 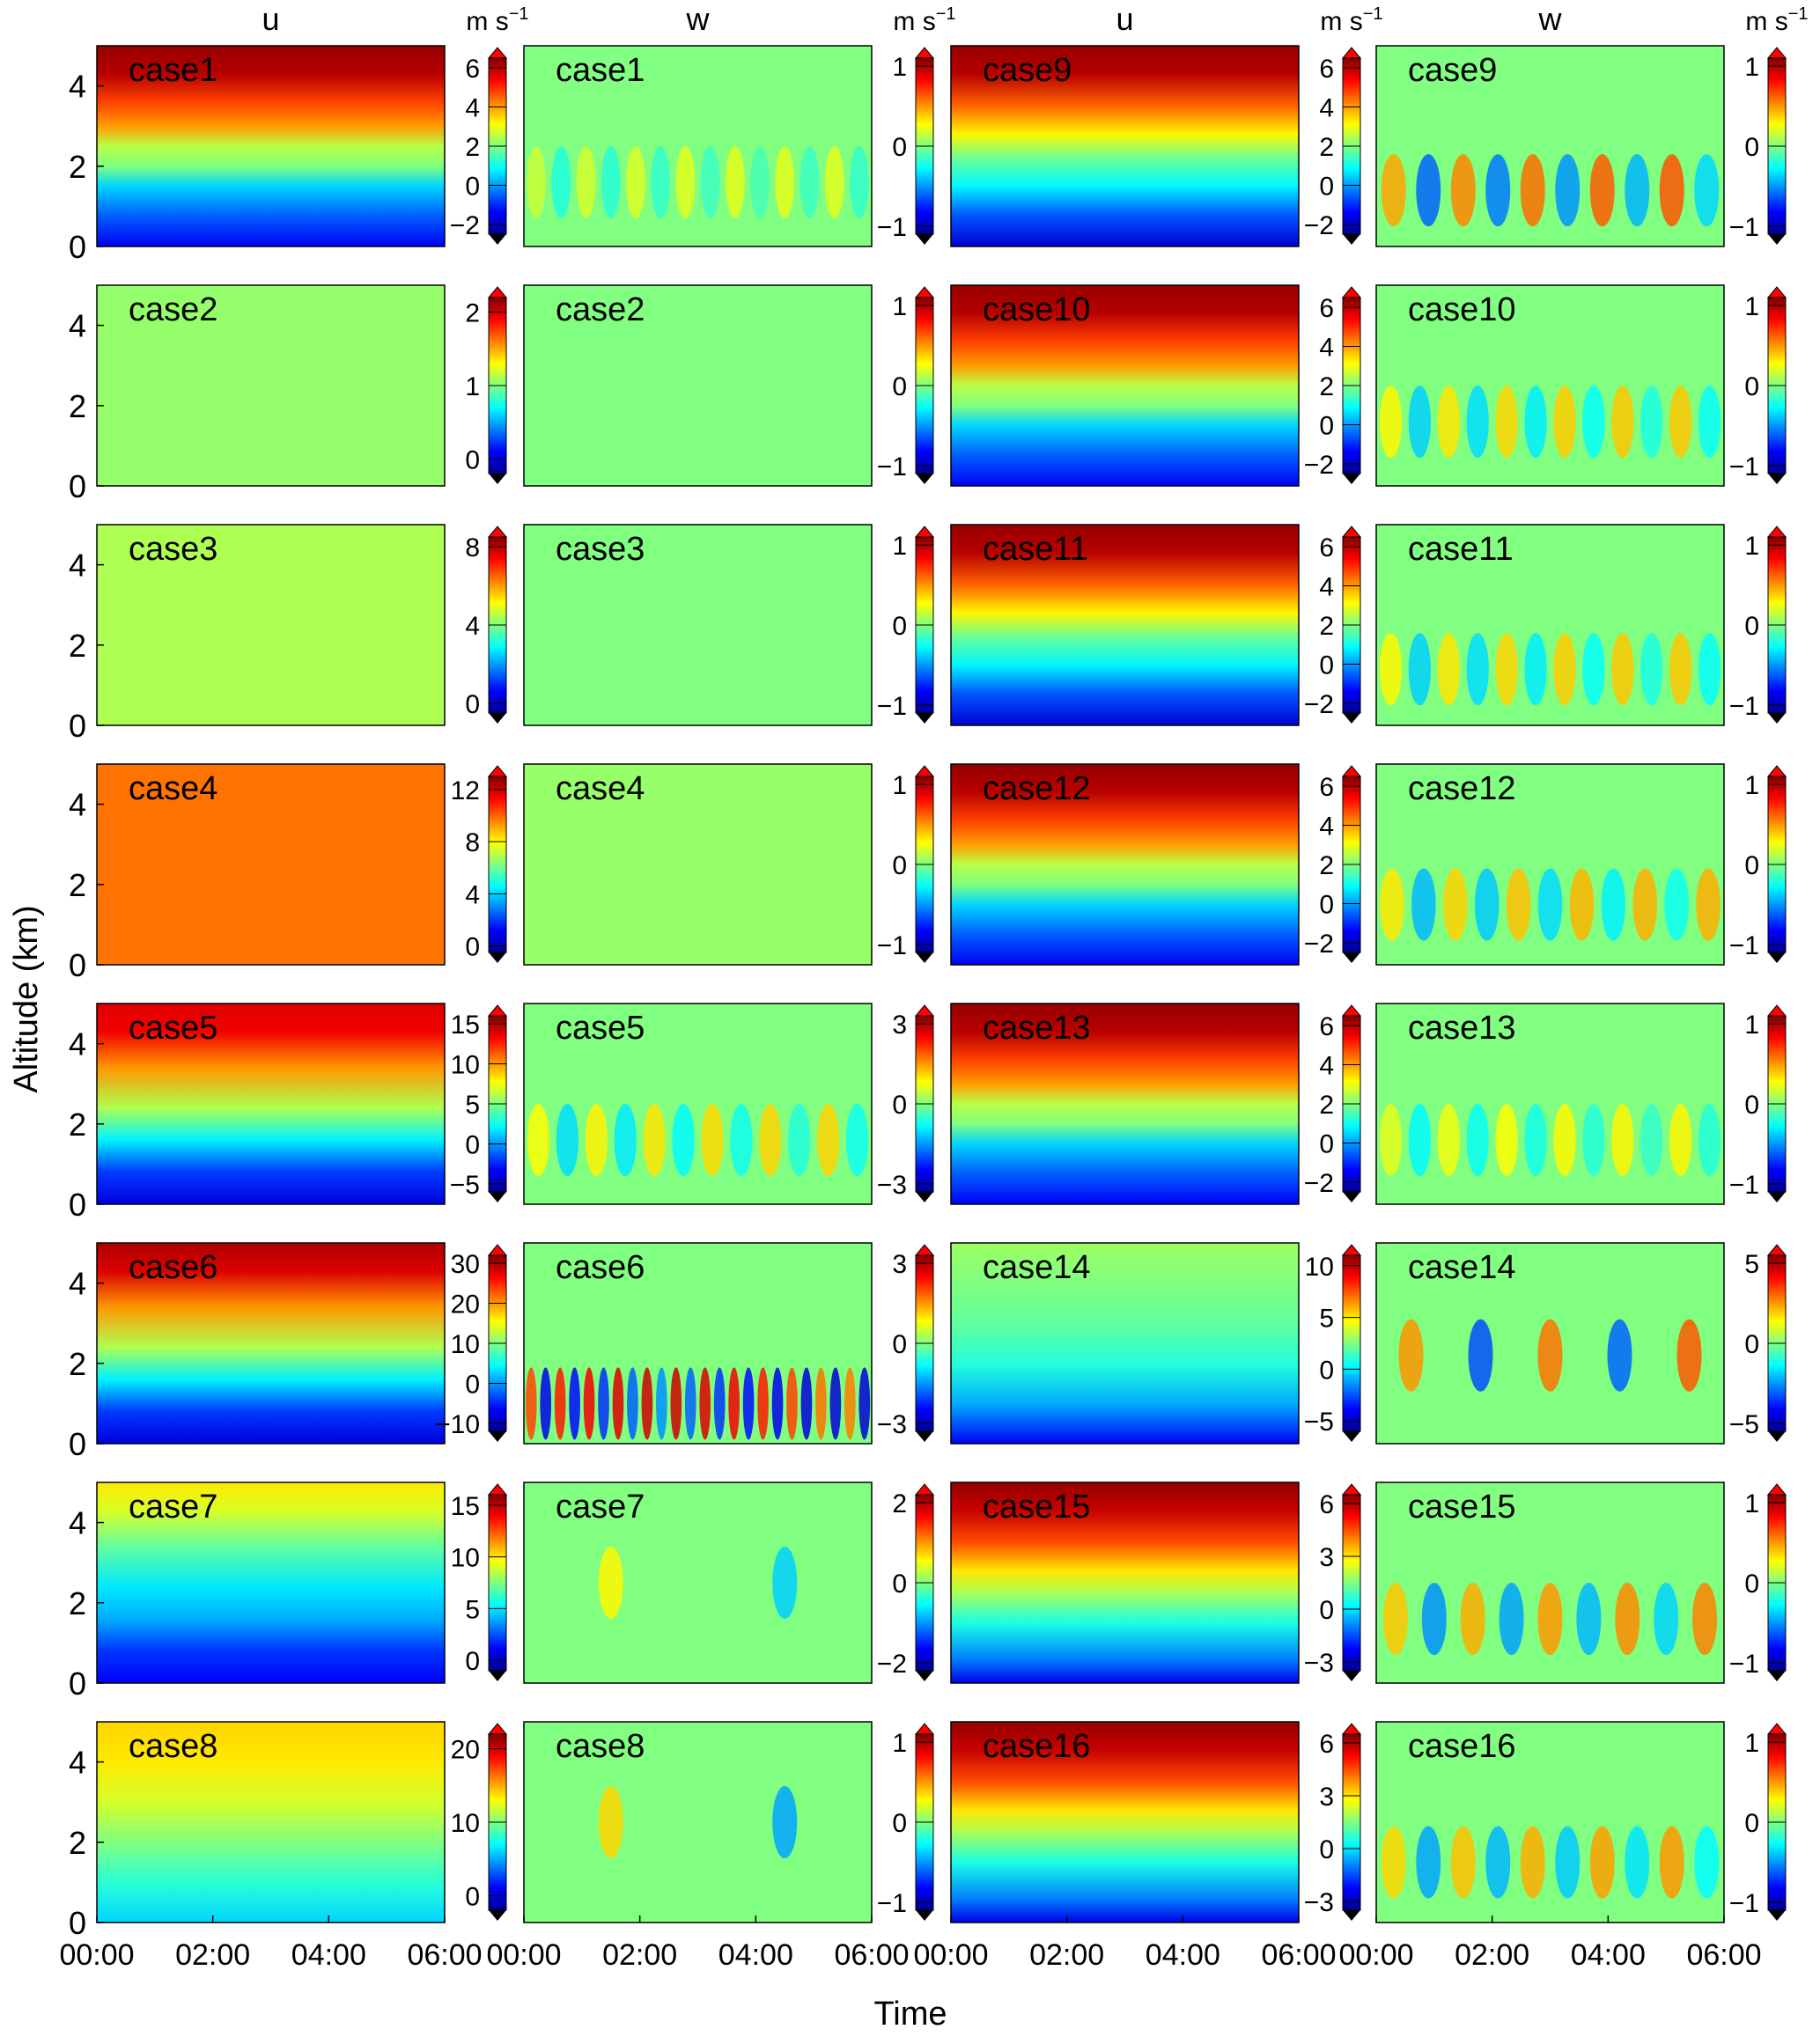 I want to click on x-tick-label: 00:00, so click(x=523, y=1955).